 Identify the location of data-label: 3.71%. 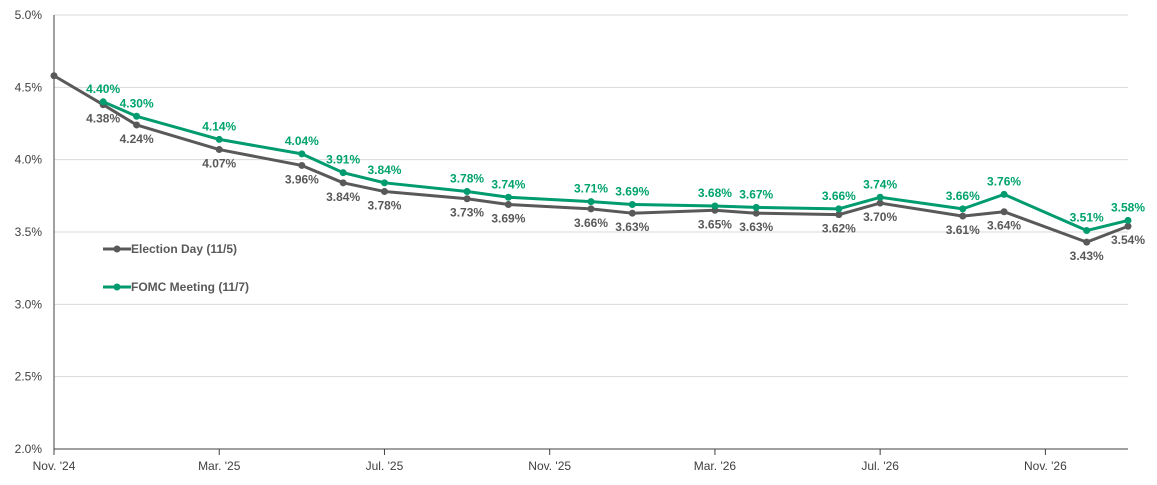
(591, 189).